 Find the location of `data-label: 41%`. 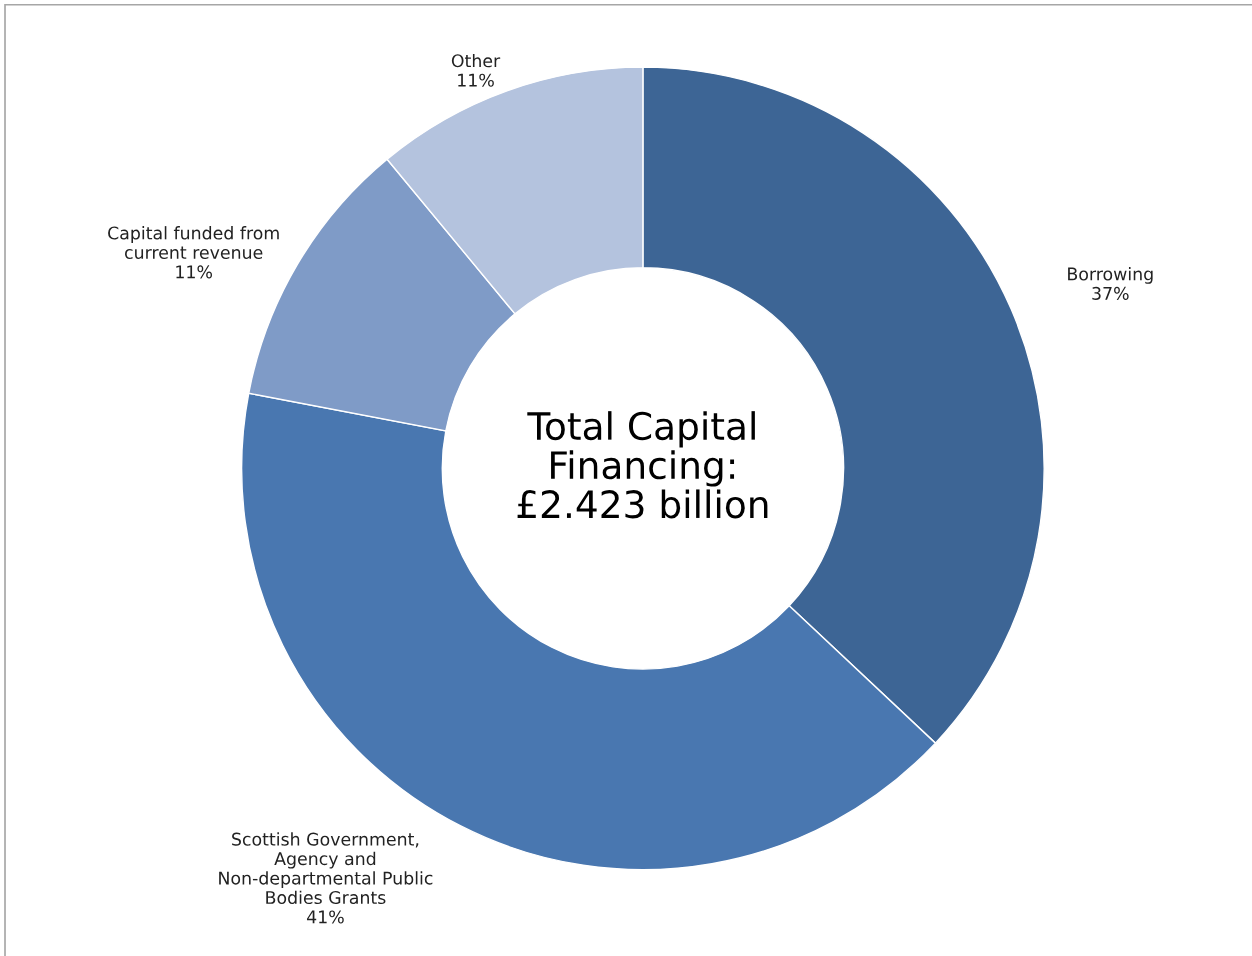

data-label: 41% is located at coordinates (325, 917).